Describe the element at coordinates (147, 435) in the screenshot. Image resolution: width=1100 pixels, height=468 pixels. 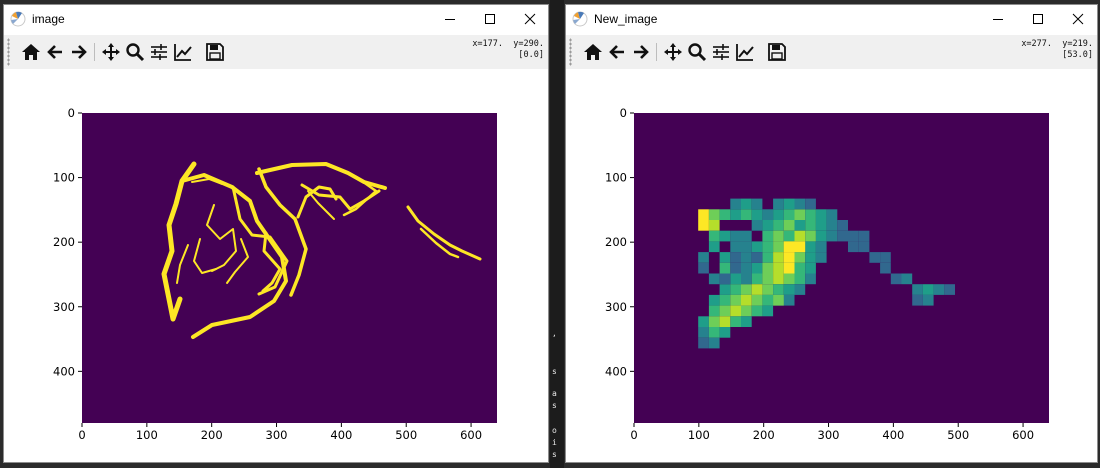
I see `x-tick-label: 100` at that location.